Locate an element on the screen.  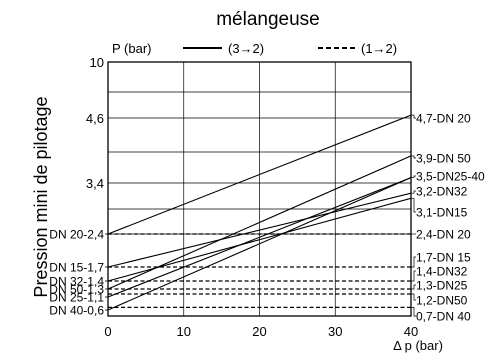
legend: (3→2) (1→2) is located at coordinates (290, 48).